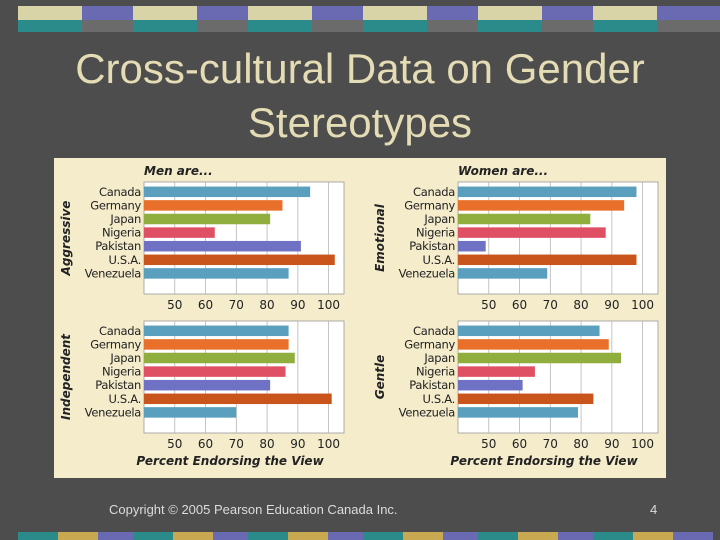 Image resolution: width=720 pixels, height=540 pixels. I want to click on y-axis-label: Gentle, so click(380, 377).